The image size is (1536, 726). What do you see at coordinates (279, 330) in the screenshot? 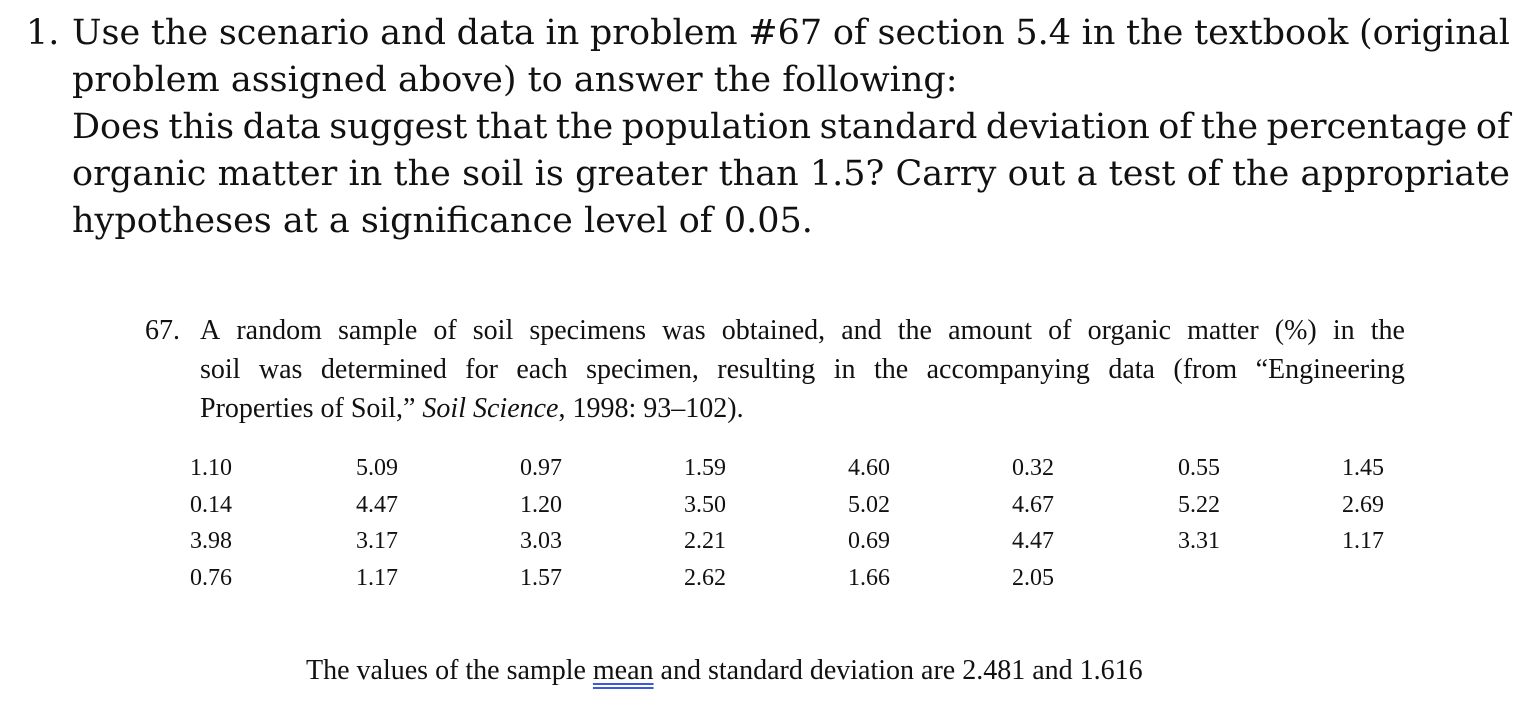
I see `word: random` at bounding box center [279, 330].